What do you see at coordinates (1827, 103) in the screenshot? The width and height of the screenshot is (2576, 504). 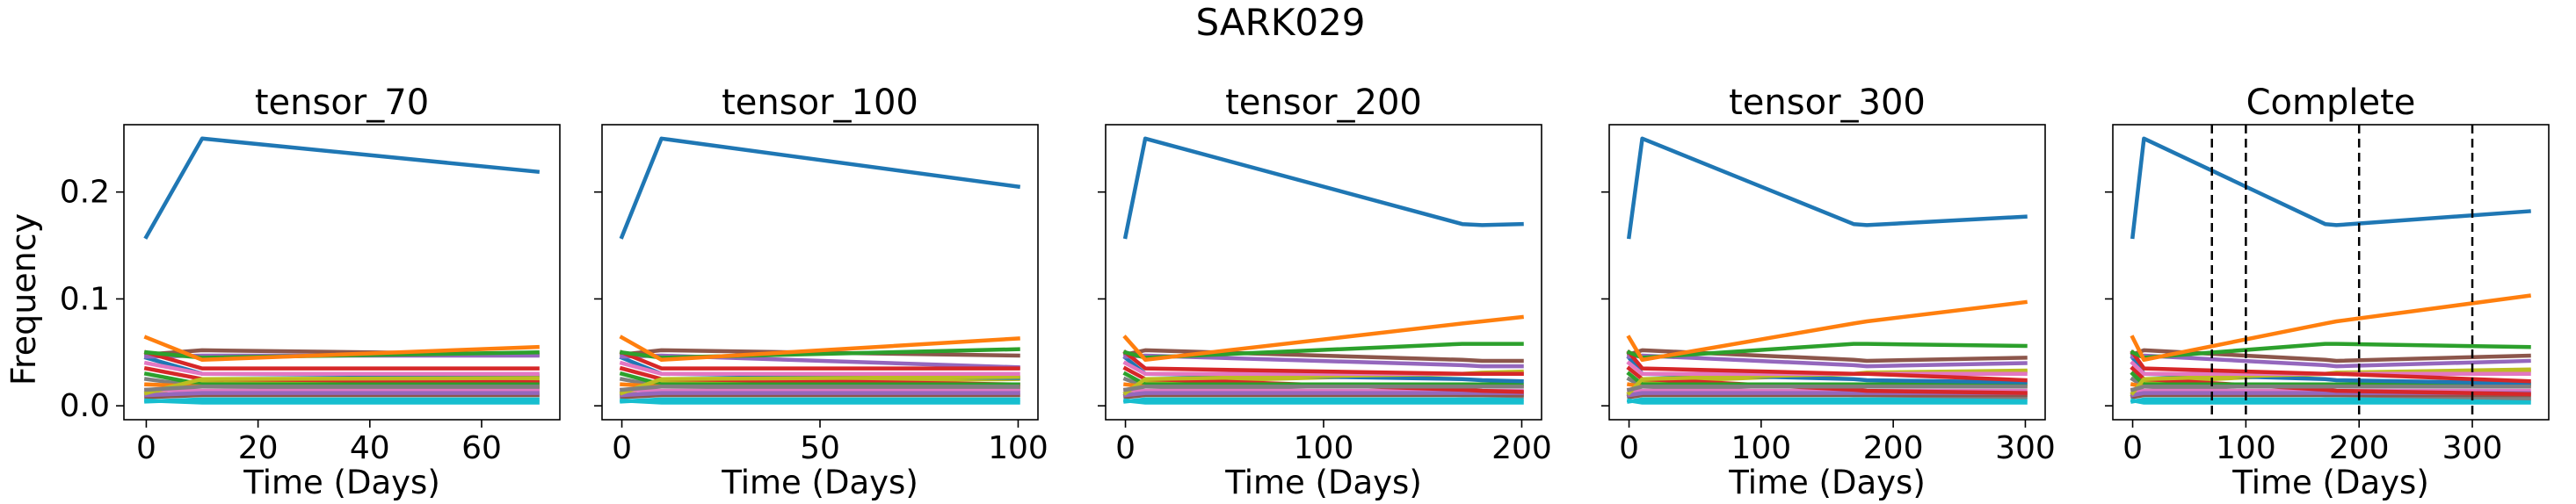 I see `subplot-title: tensor_300` at bounding box center [1827, 103].